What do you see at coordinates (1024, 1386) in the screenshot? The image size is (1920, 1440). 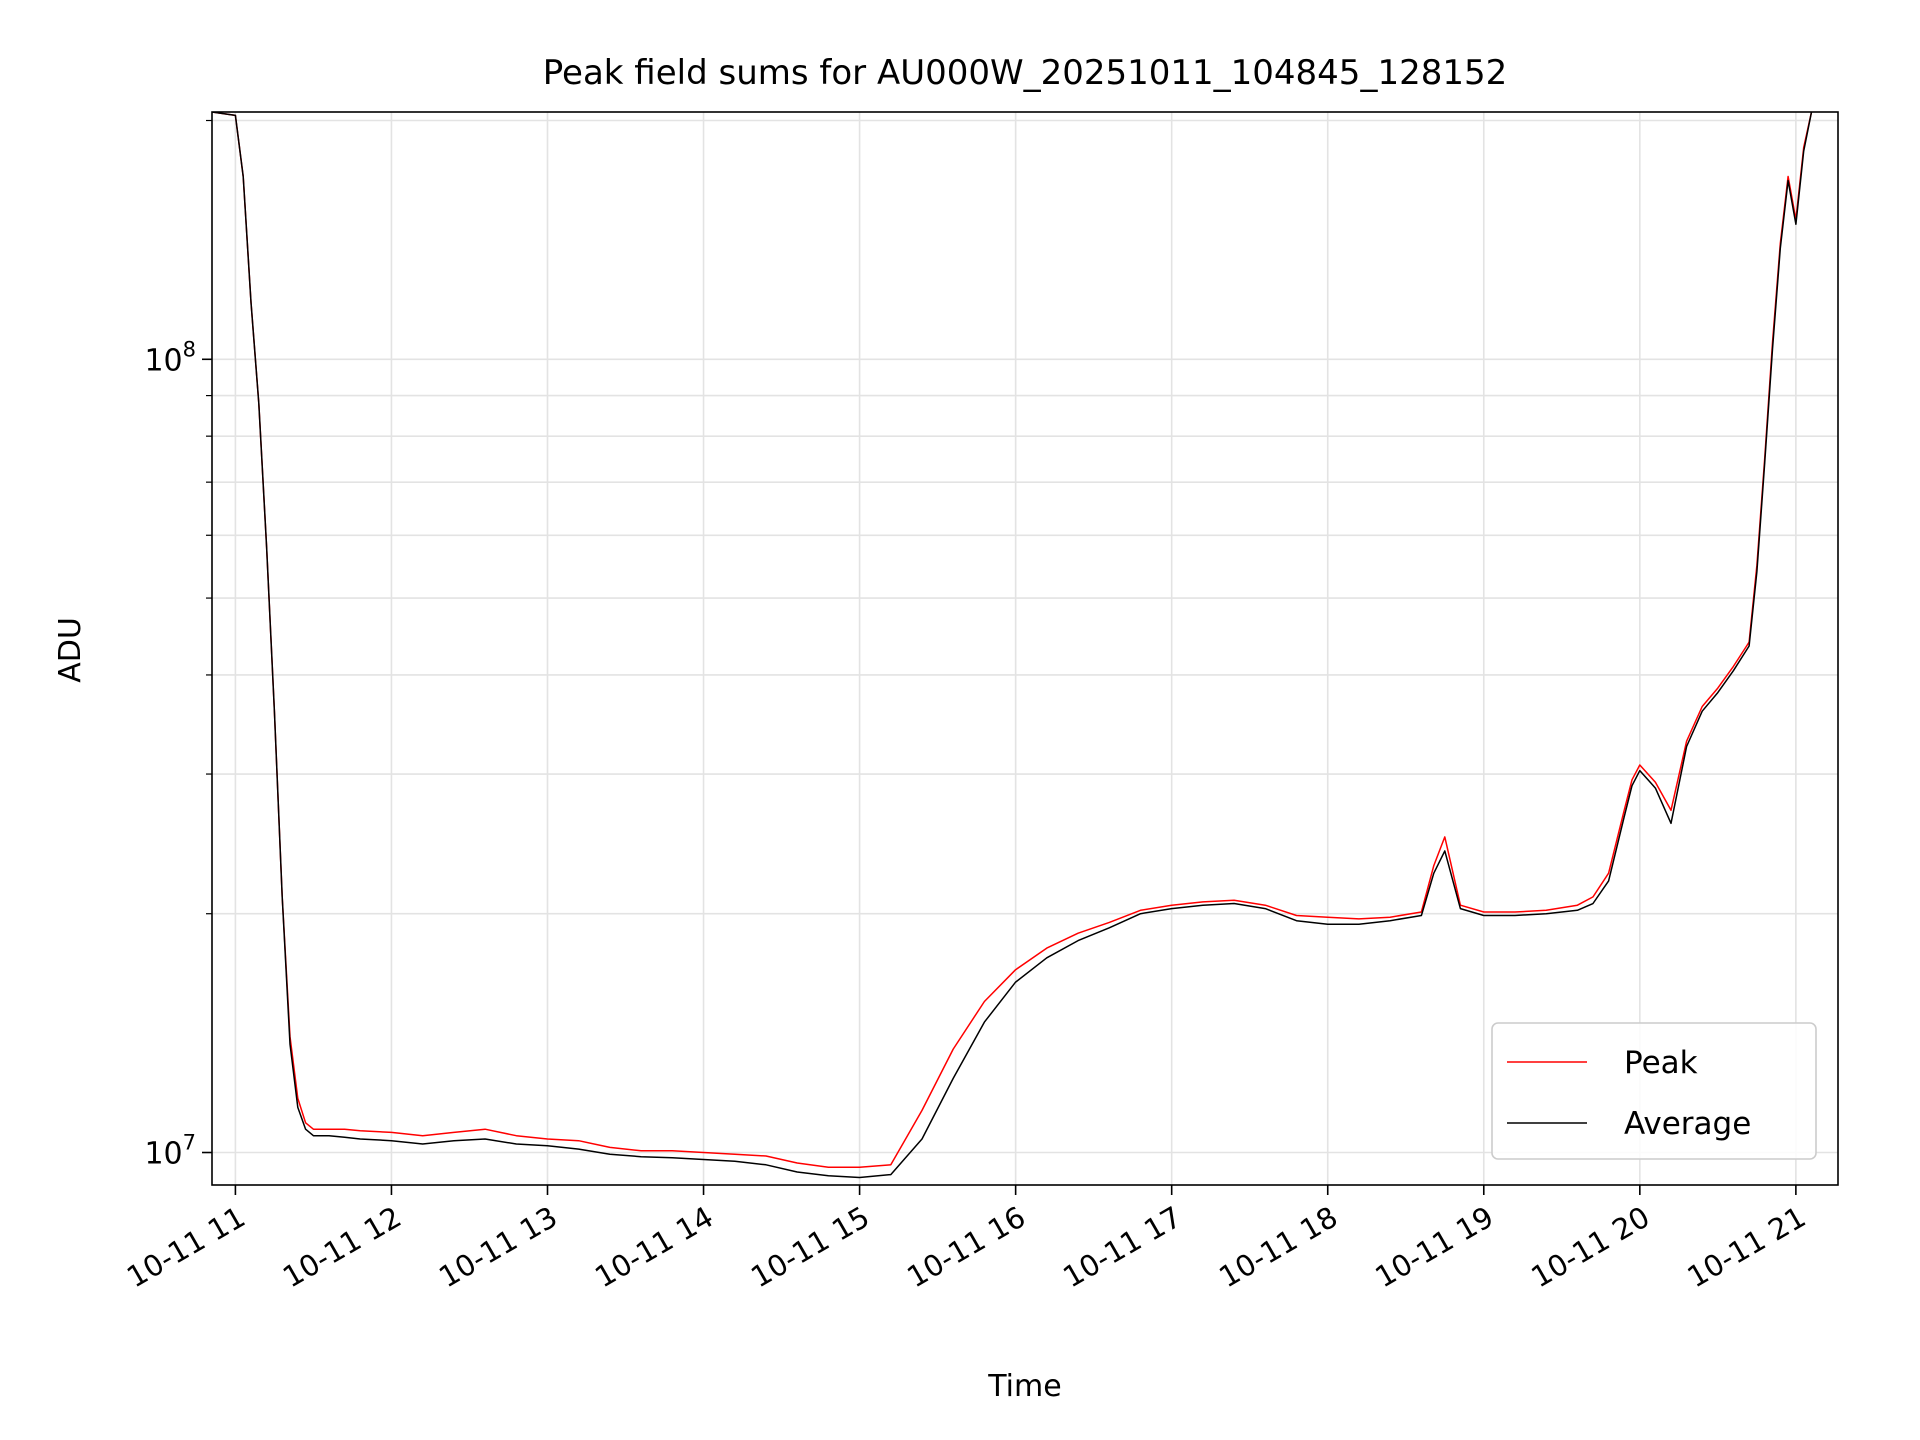 I see `x-axis-label: Time` at bounding box center [1024, 1386].